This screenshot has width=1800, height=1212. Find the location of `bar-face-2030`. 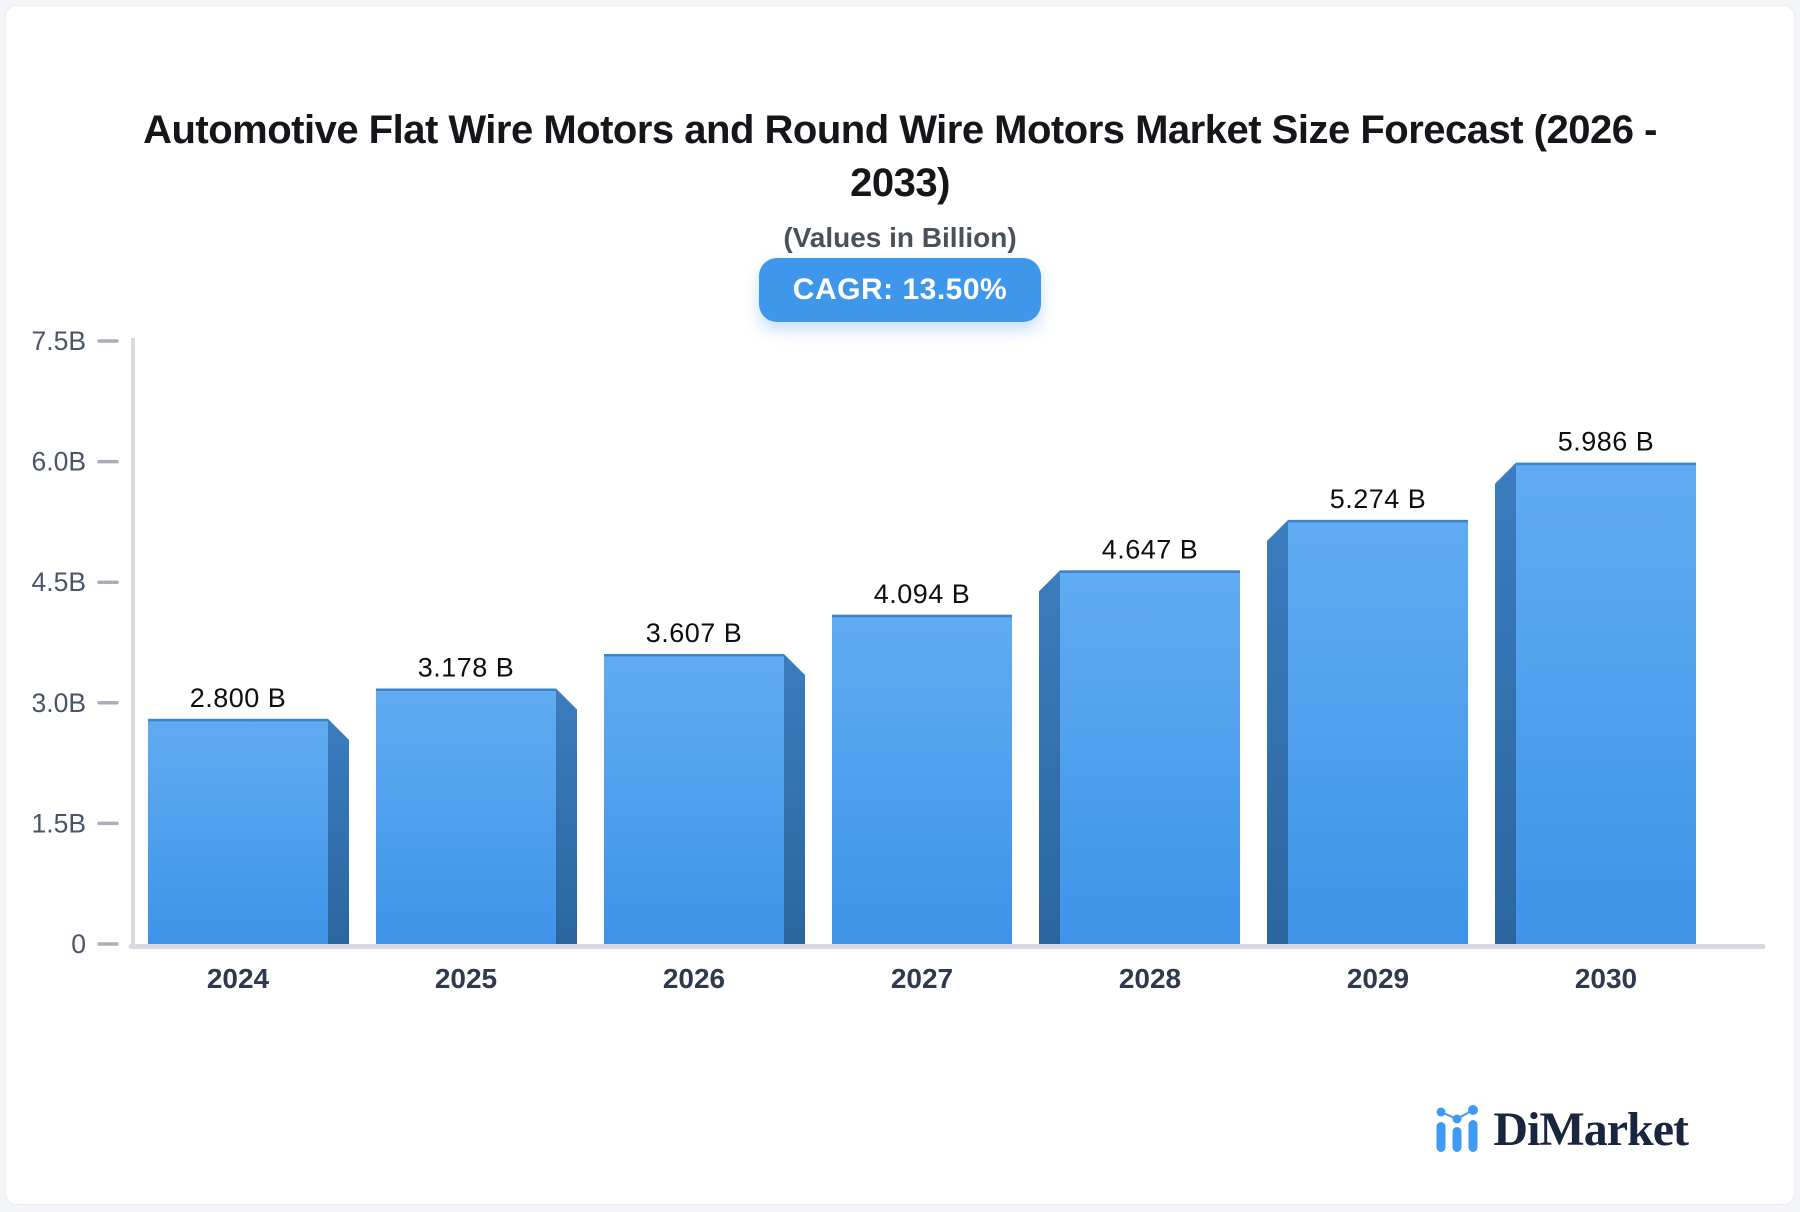

bar-face-2030 is located at coordinates (1606, 703).